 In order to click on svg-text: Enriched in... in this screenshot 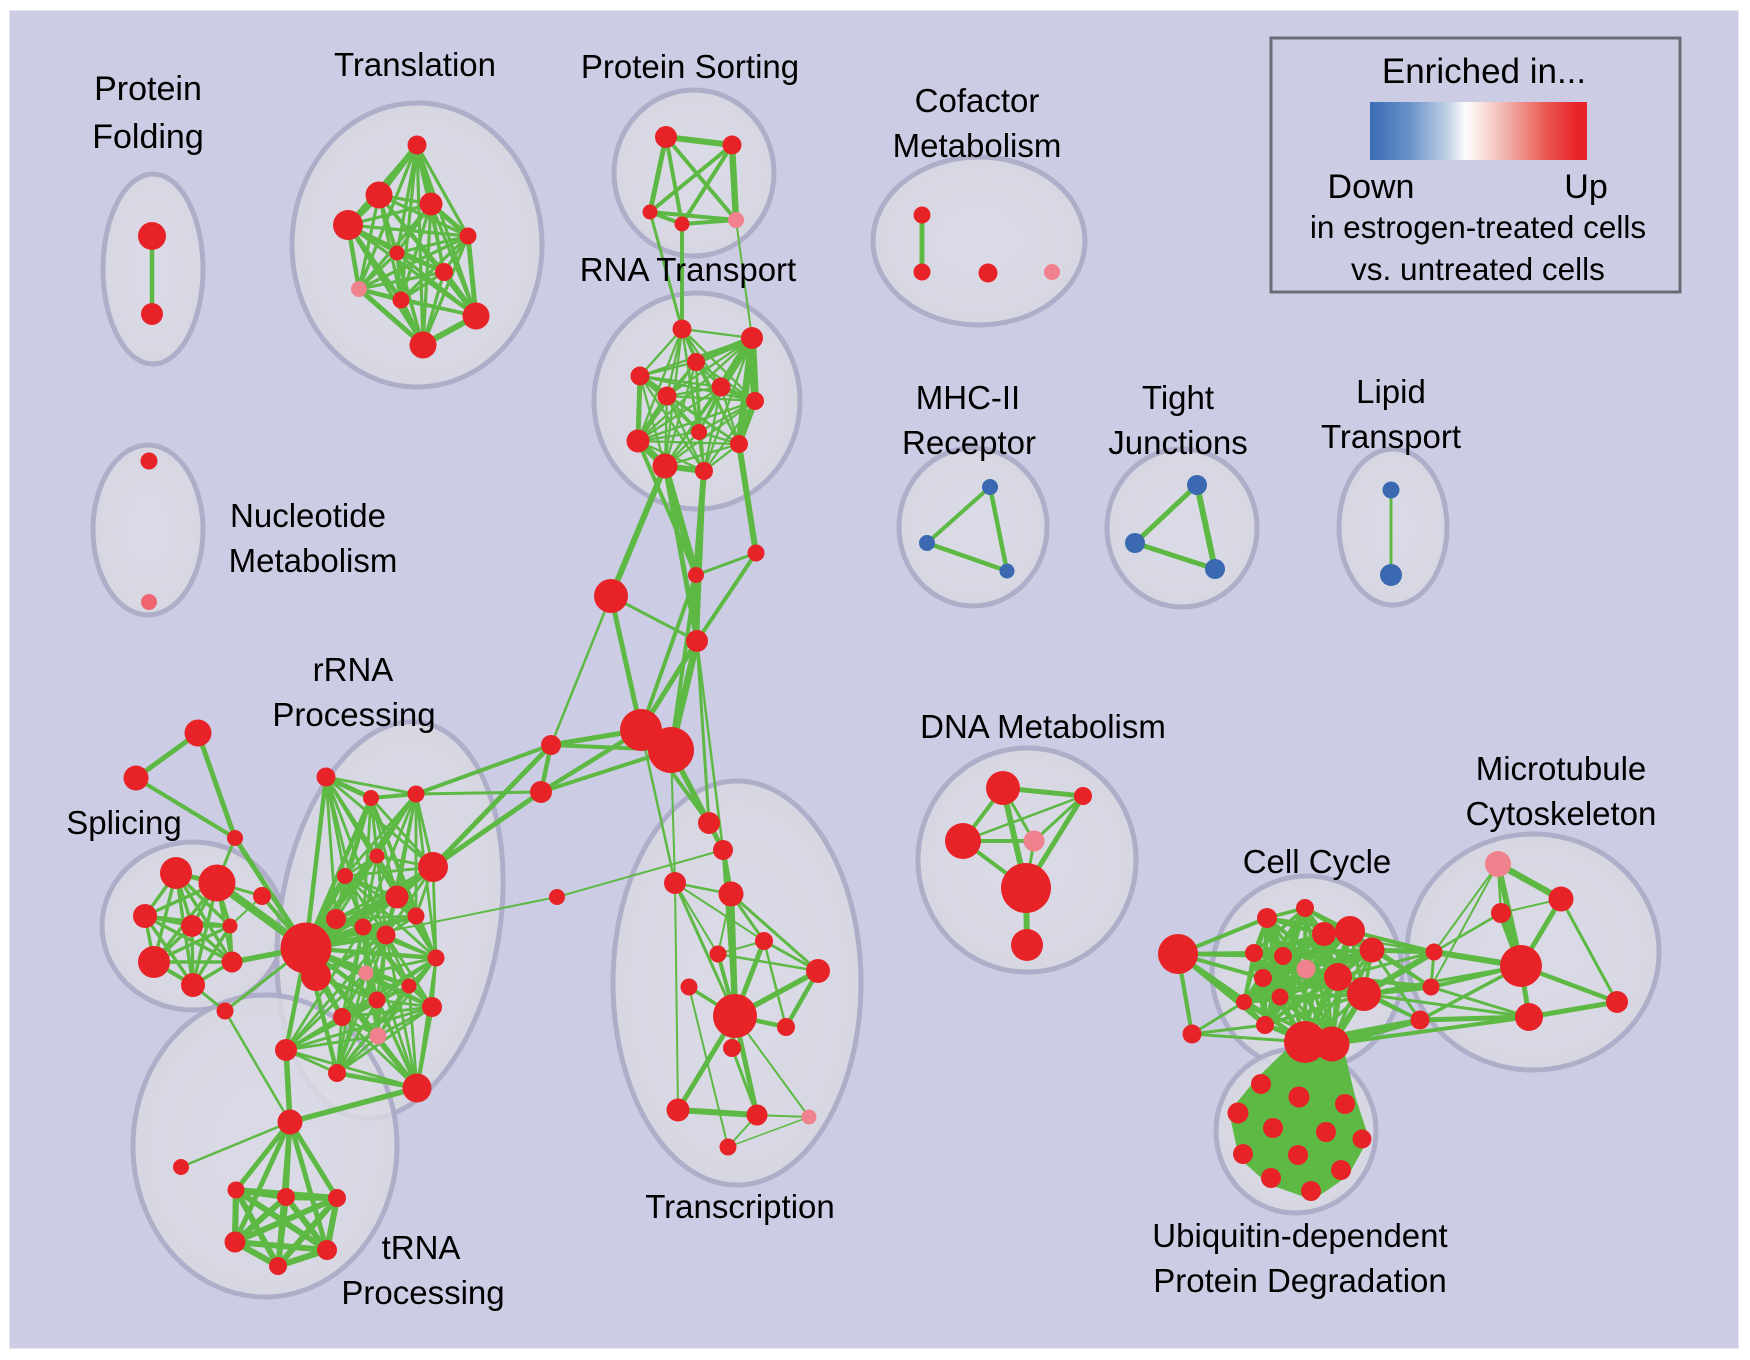, I will do `click(1484, 71)`.